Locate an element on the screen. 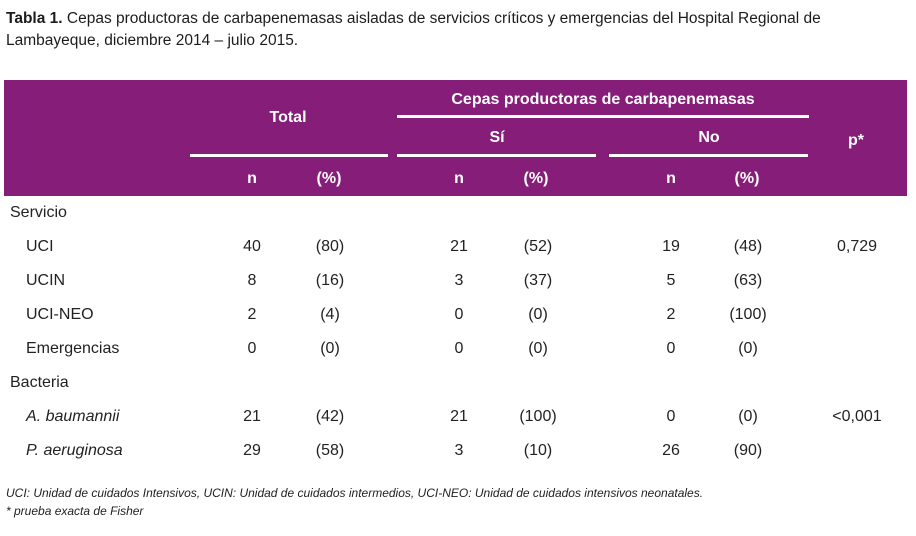 This screenshot has width=916, height=536. table-row: UCIN 8 (16) 3 (37) 5 (63) is located at coordinates (455, 281).